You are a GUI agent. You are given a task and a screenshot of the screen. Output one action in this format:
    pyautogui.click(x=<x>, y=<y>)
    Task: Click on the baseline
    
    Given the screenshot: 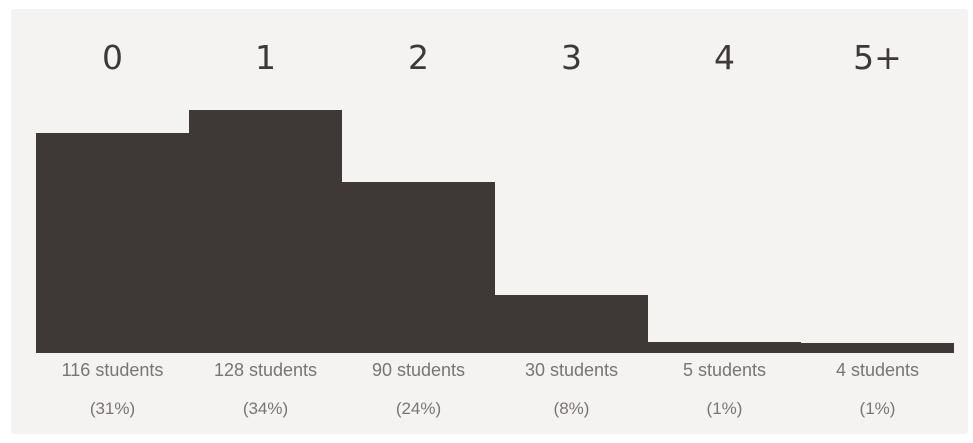 What is the action you would take?
    pyautogui.click(x=495, y=351)
    